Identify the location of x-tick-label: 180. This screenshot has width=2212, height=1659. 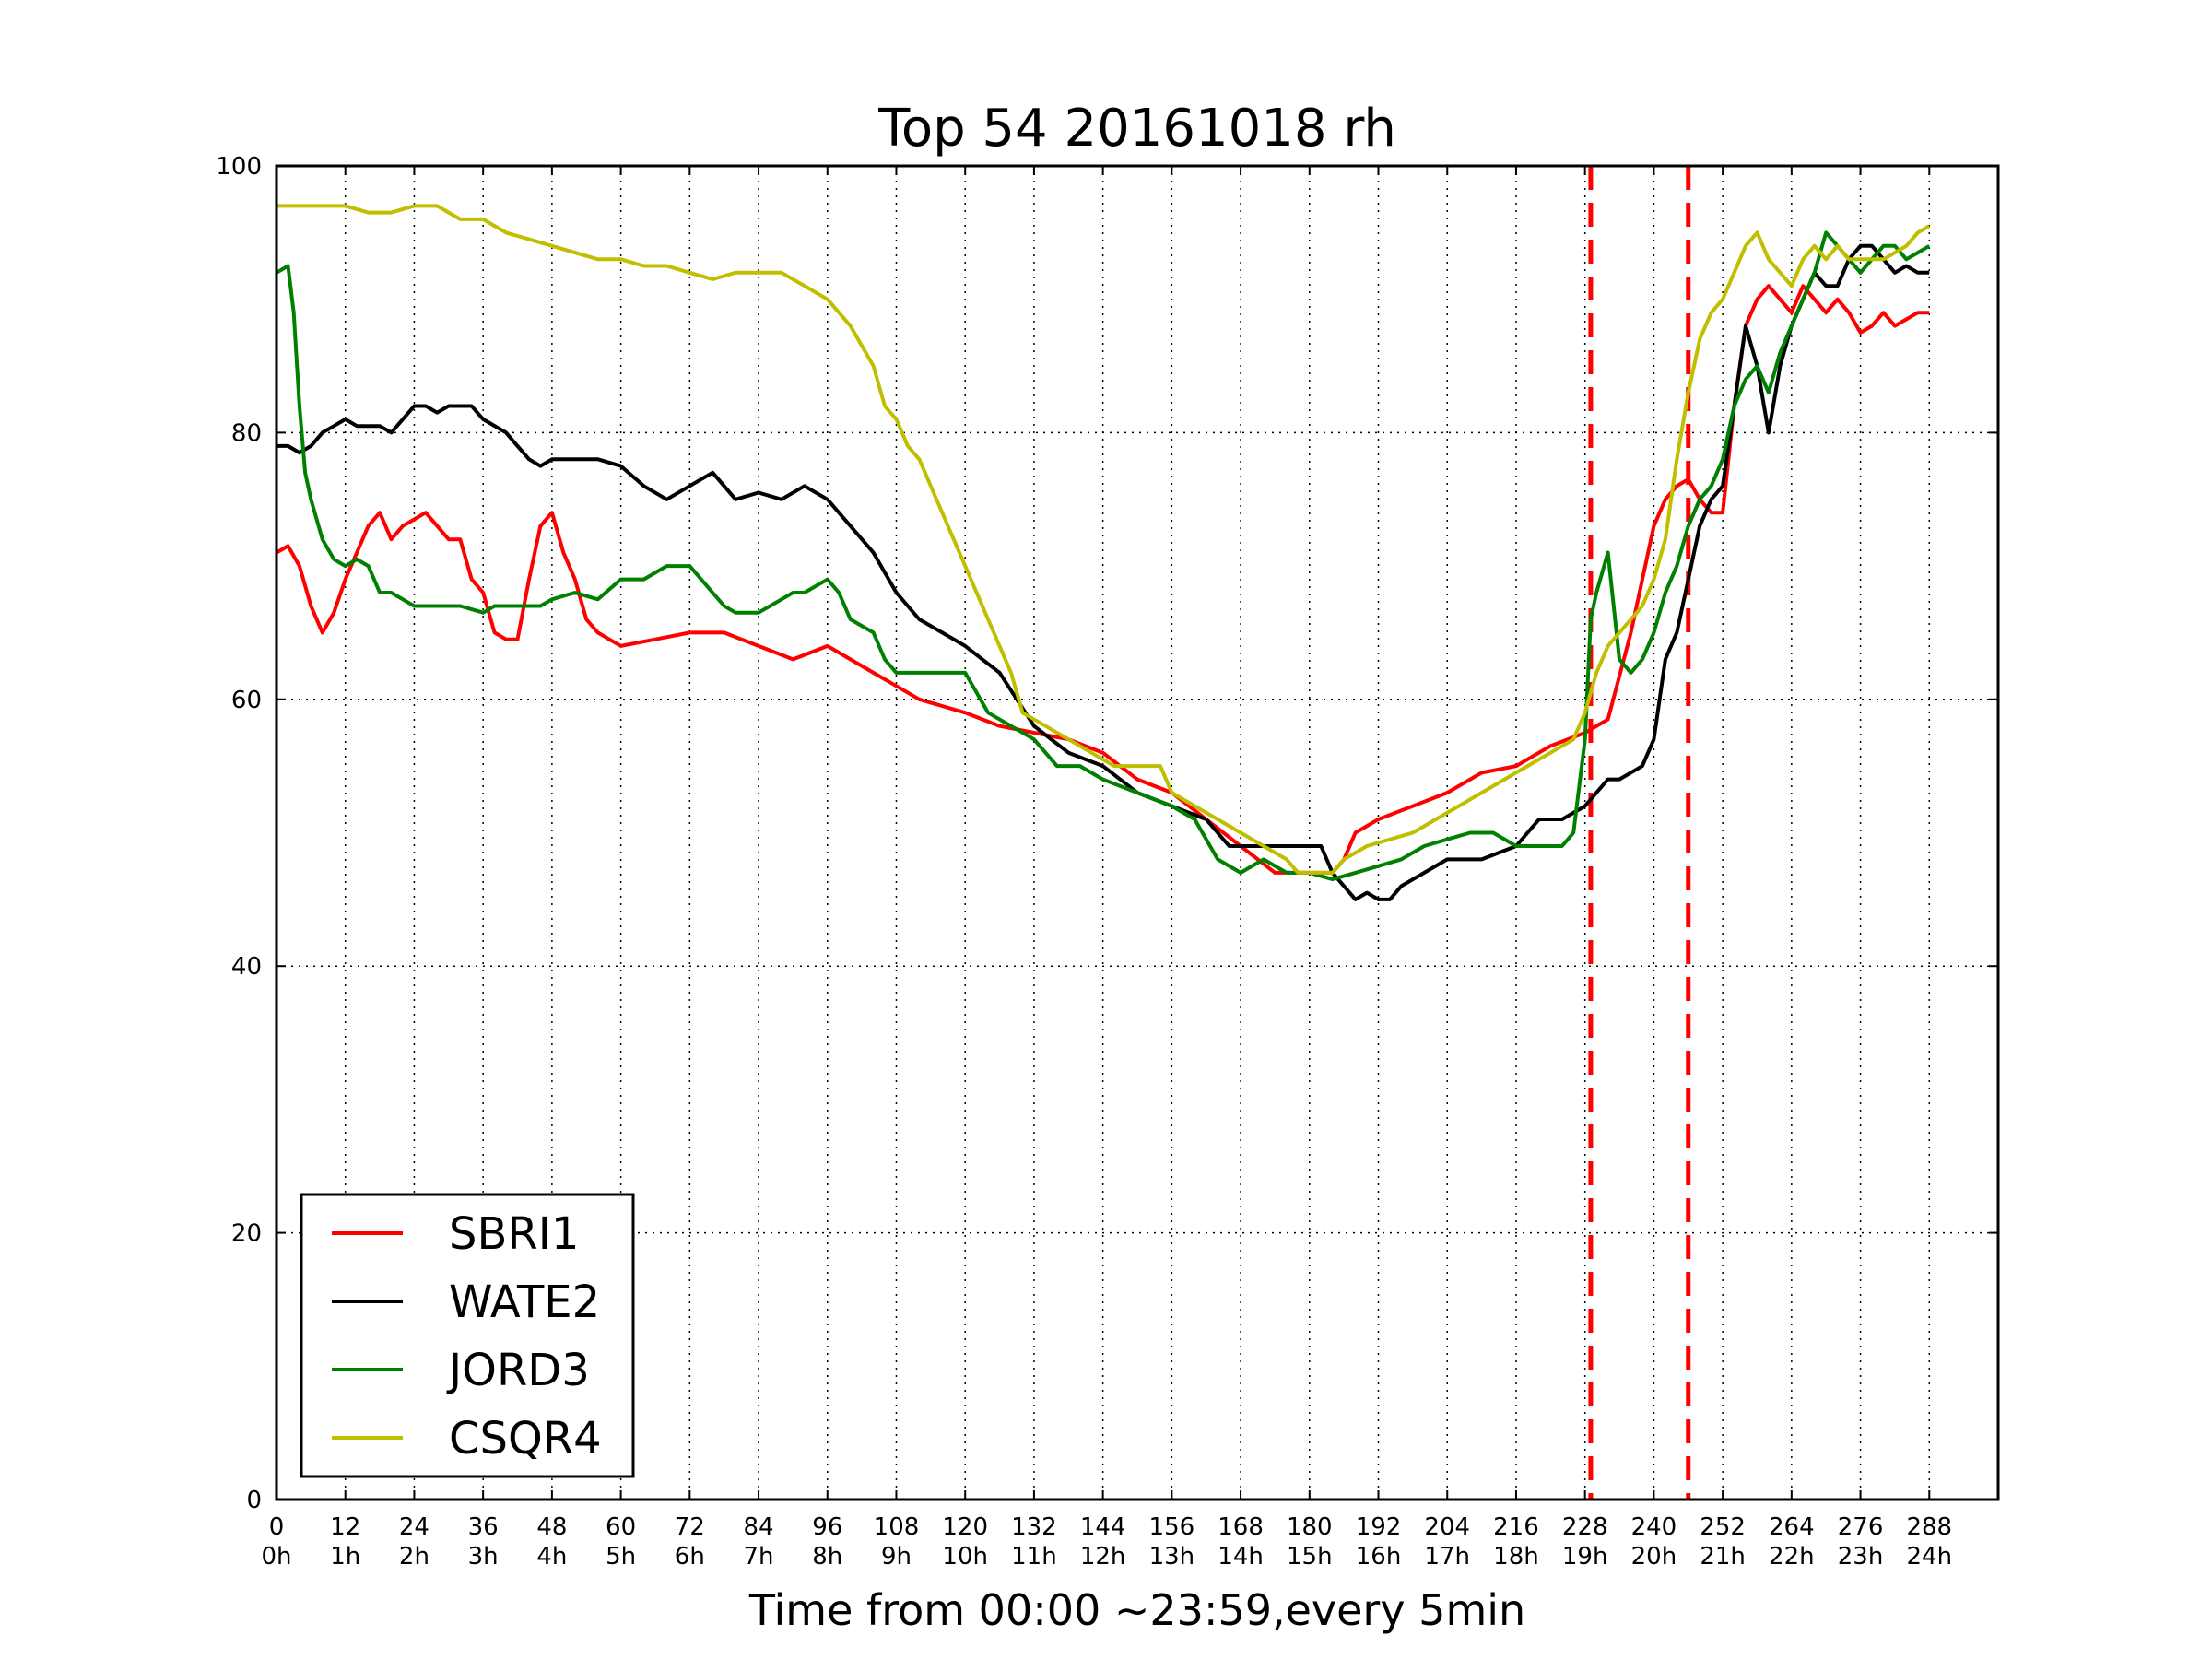
(1310, 1527).